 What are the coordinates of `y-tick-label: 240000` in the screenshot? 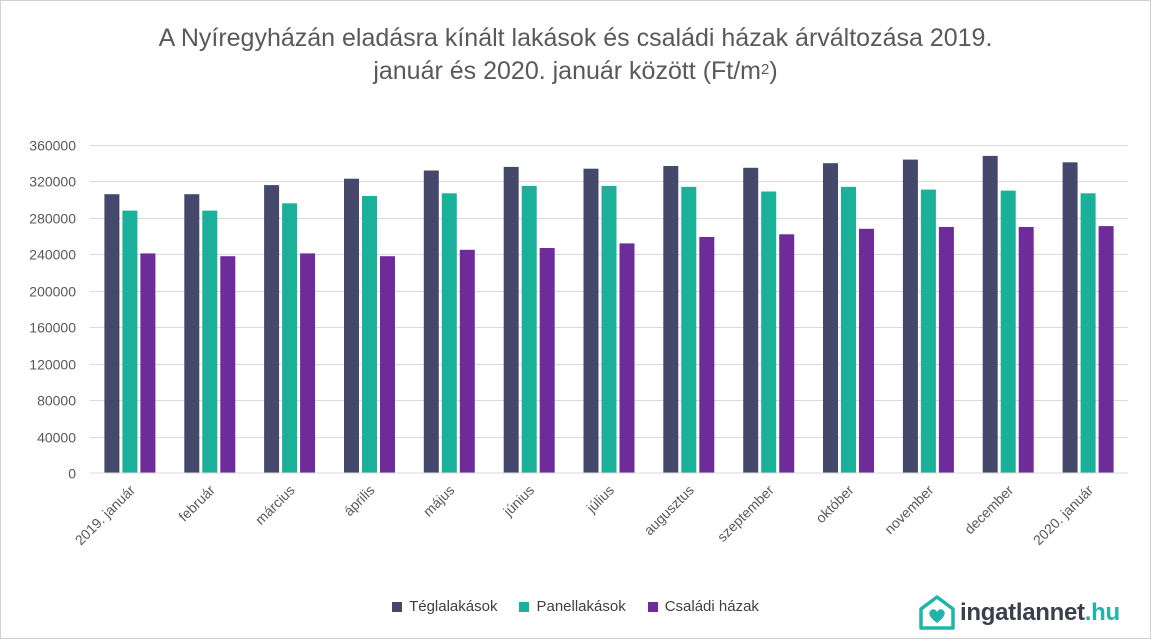 It's located at (52, 255).